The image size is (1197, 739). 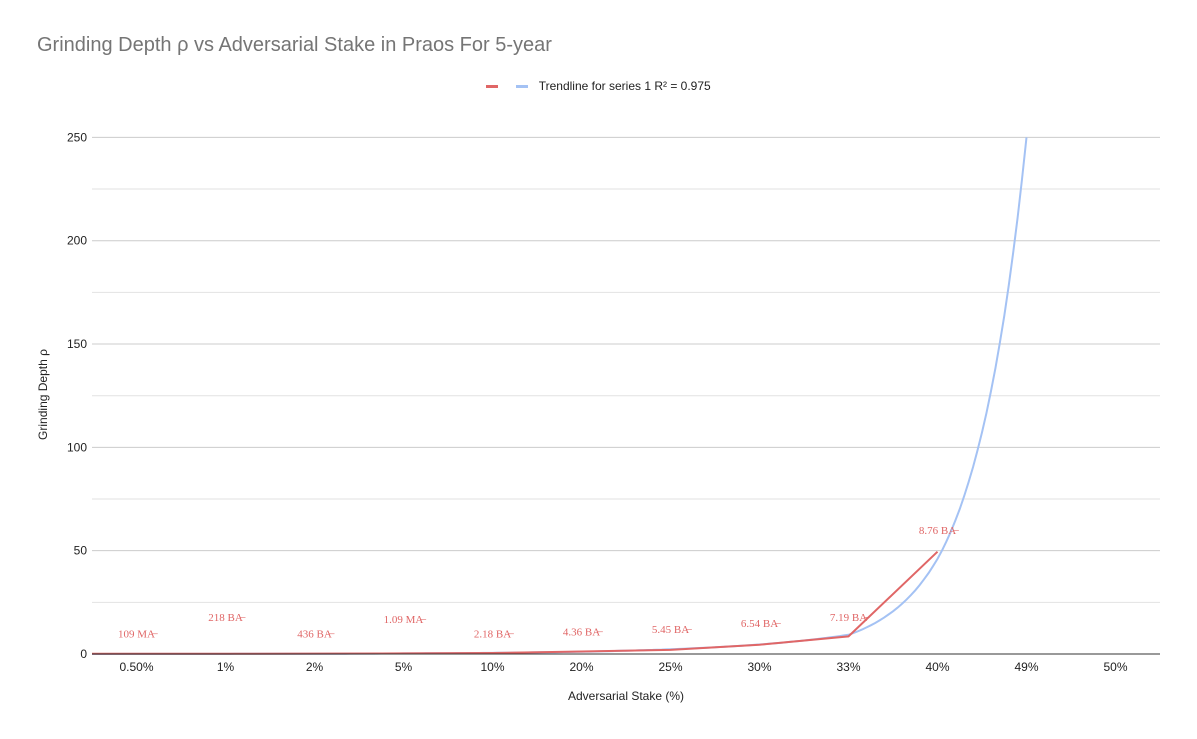 I want to click on x-tick-label: 5%, so click(x=404, y=667).